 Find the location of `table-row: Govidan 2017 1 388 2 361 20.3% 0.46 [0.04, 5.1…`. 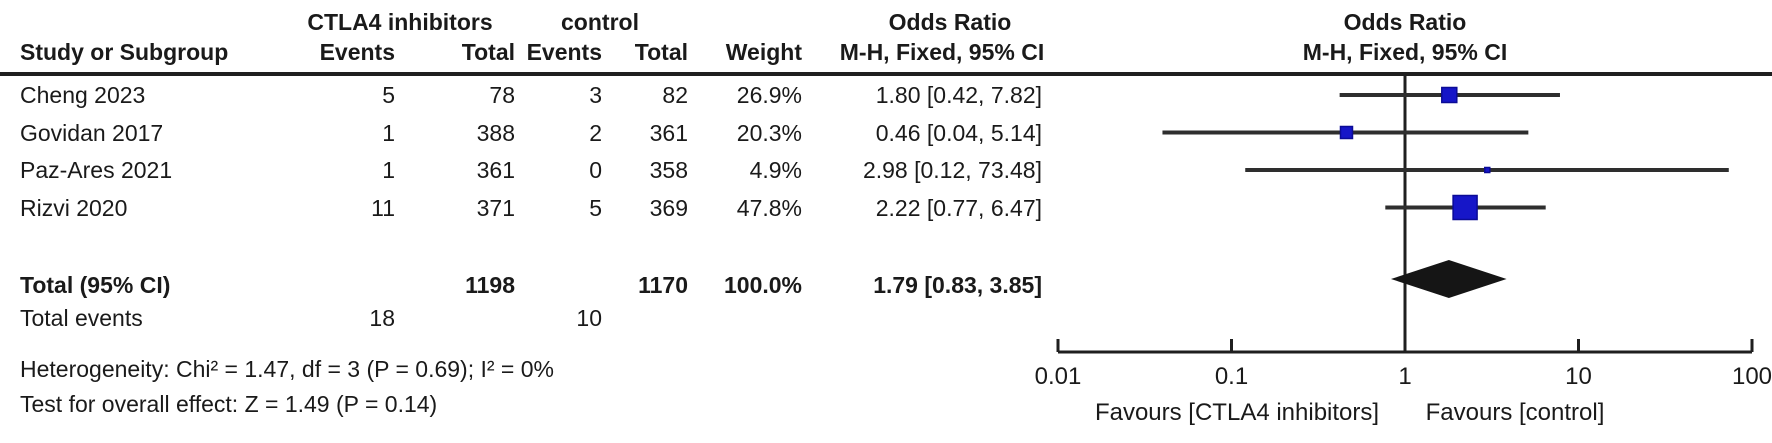

table-row: Govidan 2017 1 388 2 361 20.3% 0.46 [0.04, 5.1… is located at coordinates (886, 133).